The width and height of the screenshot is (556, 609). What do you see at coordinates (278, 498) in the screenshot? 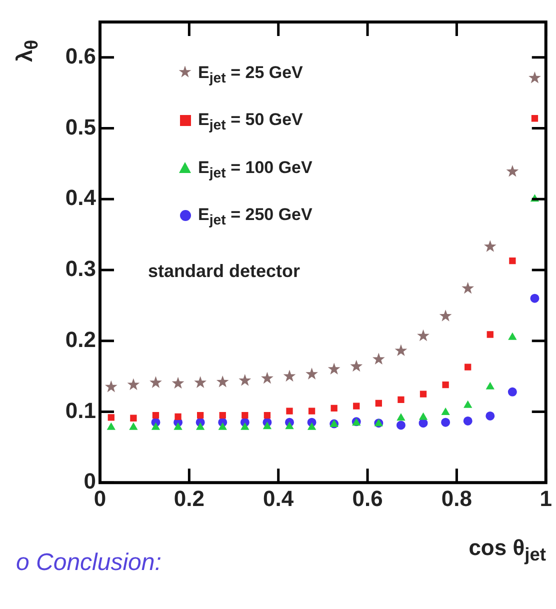
I see `x-tick-label: 0.4` at bounding box center [278, 498].